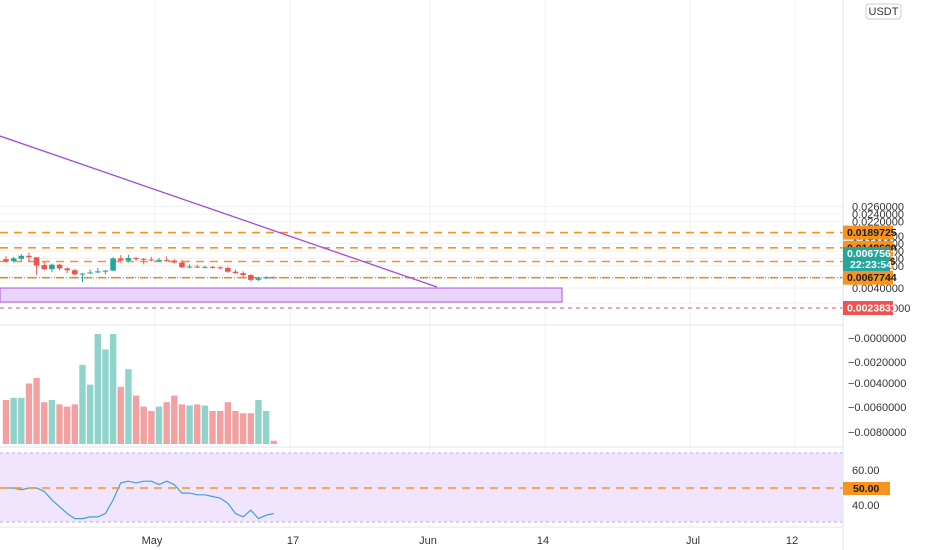 The height and width of the screenshot is (550, 932). I want to click on level-tag-label: 0.0023831, so click(872, 309).